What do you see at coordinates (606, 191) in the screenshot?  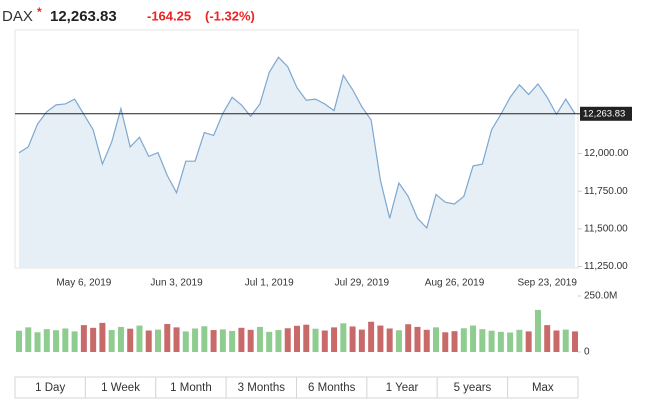 I see `y-tick-label: 11,750.00` at bounding box center [606, 191].